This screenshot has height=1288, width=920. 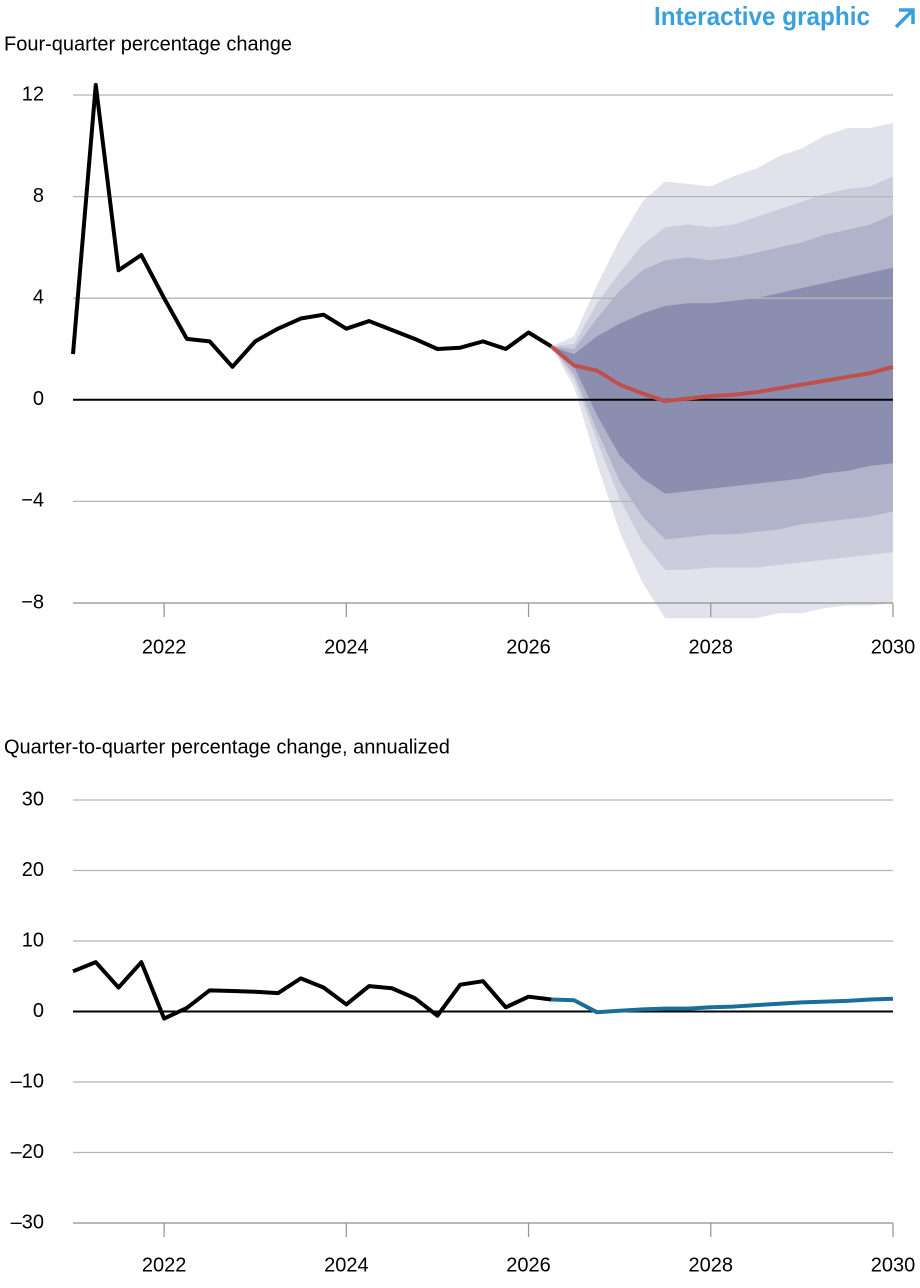 What do you see at coordinates (33, 940) in the screenshot?
I see `y-tick-label: 10` at bounding box center [33, 940].